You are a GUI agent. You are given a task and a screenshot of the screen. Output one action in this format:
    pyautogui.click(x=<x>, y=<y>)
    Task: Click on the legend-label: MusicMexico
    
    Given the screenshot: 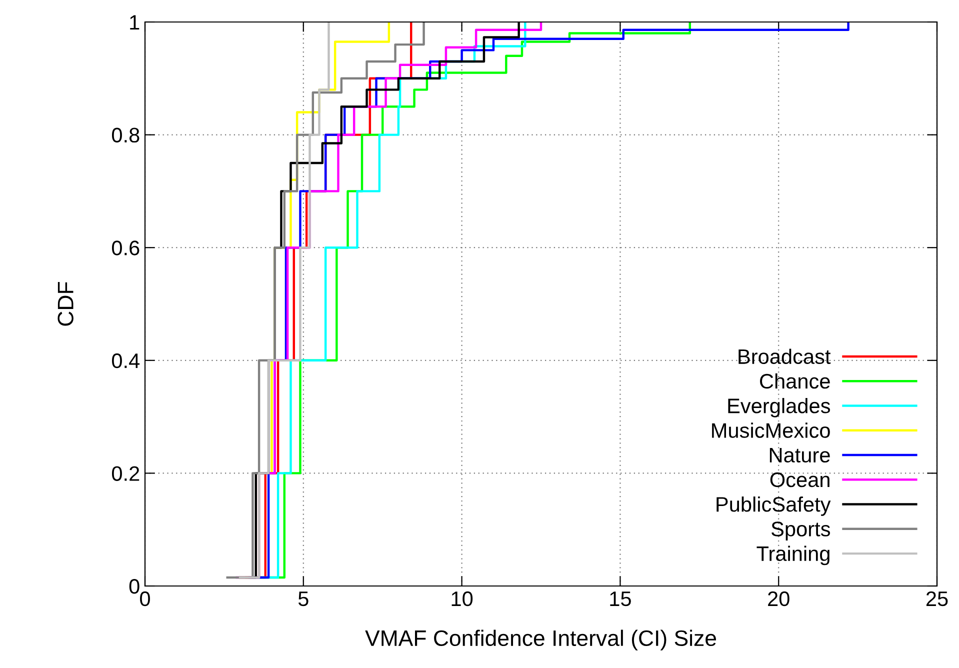 What is the action you would take?
    pyautogui.click(x=771, y=430)
    